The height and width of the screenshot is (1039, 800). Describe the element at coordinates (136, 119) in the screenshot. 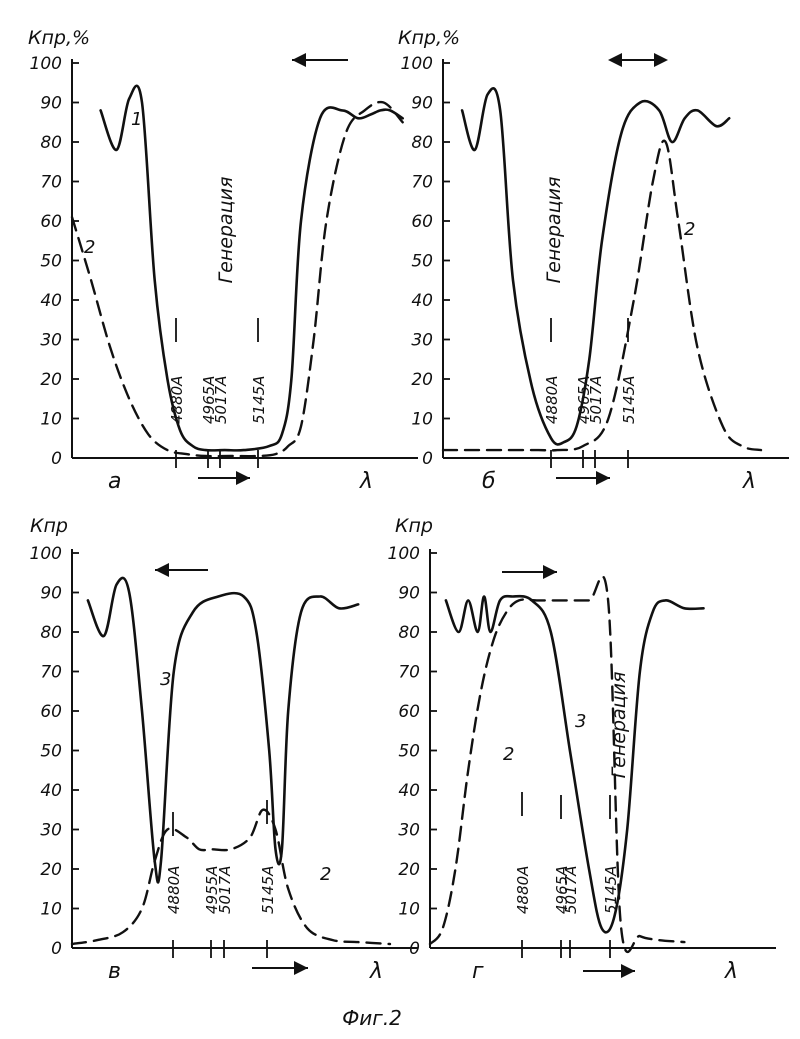

I see `curve-label: 1` at that location.